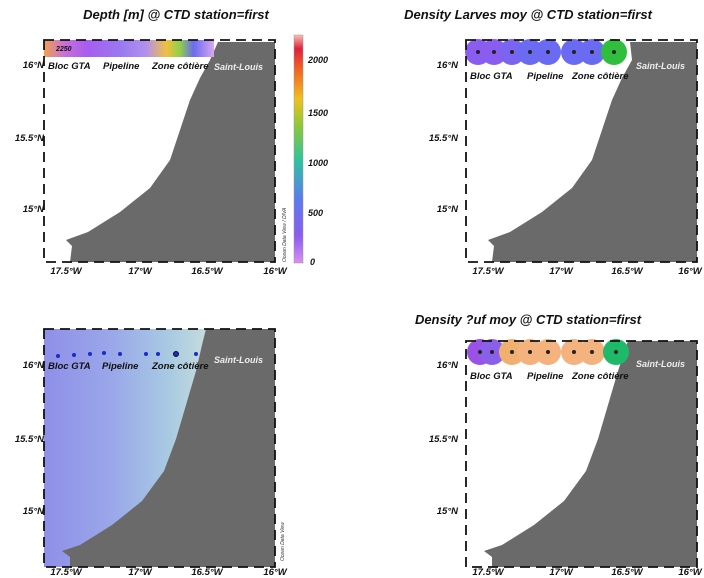 This screenshot has height=578, width=704. Describe the element at coordinates (318, 113) in the screenshot. I see `colorbar-tick: 1500` at that location.